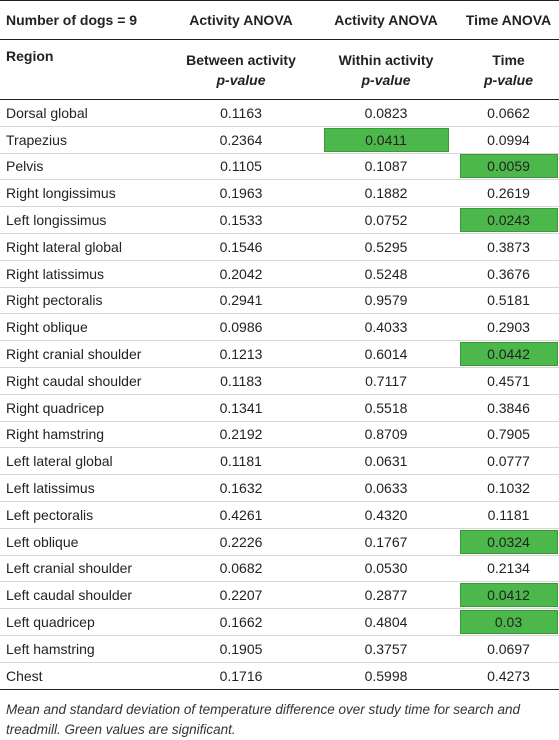 This screenshot has height=740, width=559. Describe the element at coordinates (508, 435) in the screenshot. I see `time-pvalue-cell: 0.7905` at that location.